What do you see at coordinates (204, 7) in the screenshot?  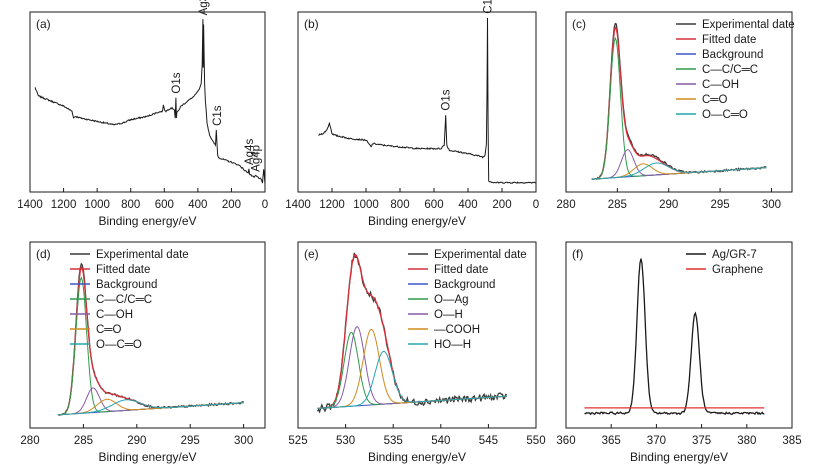 I see `peak-label: Ag3d` at bounding box center [204, 7].